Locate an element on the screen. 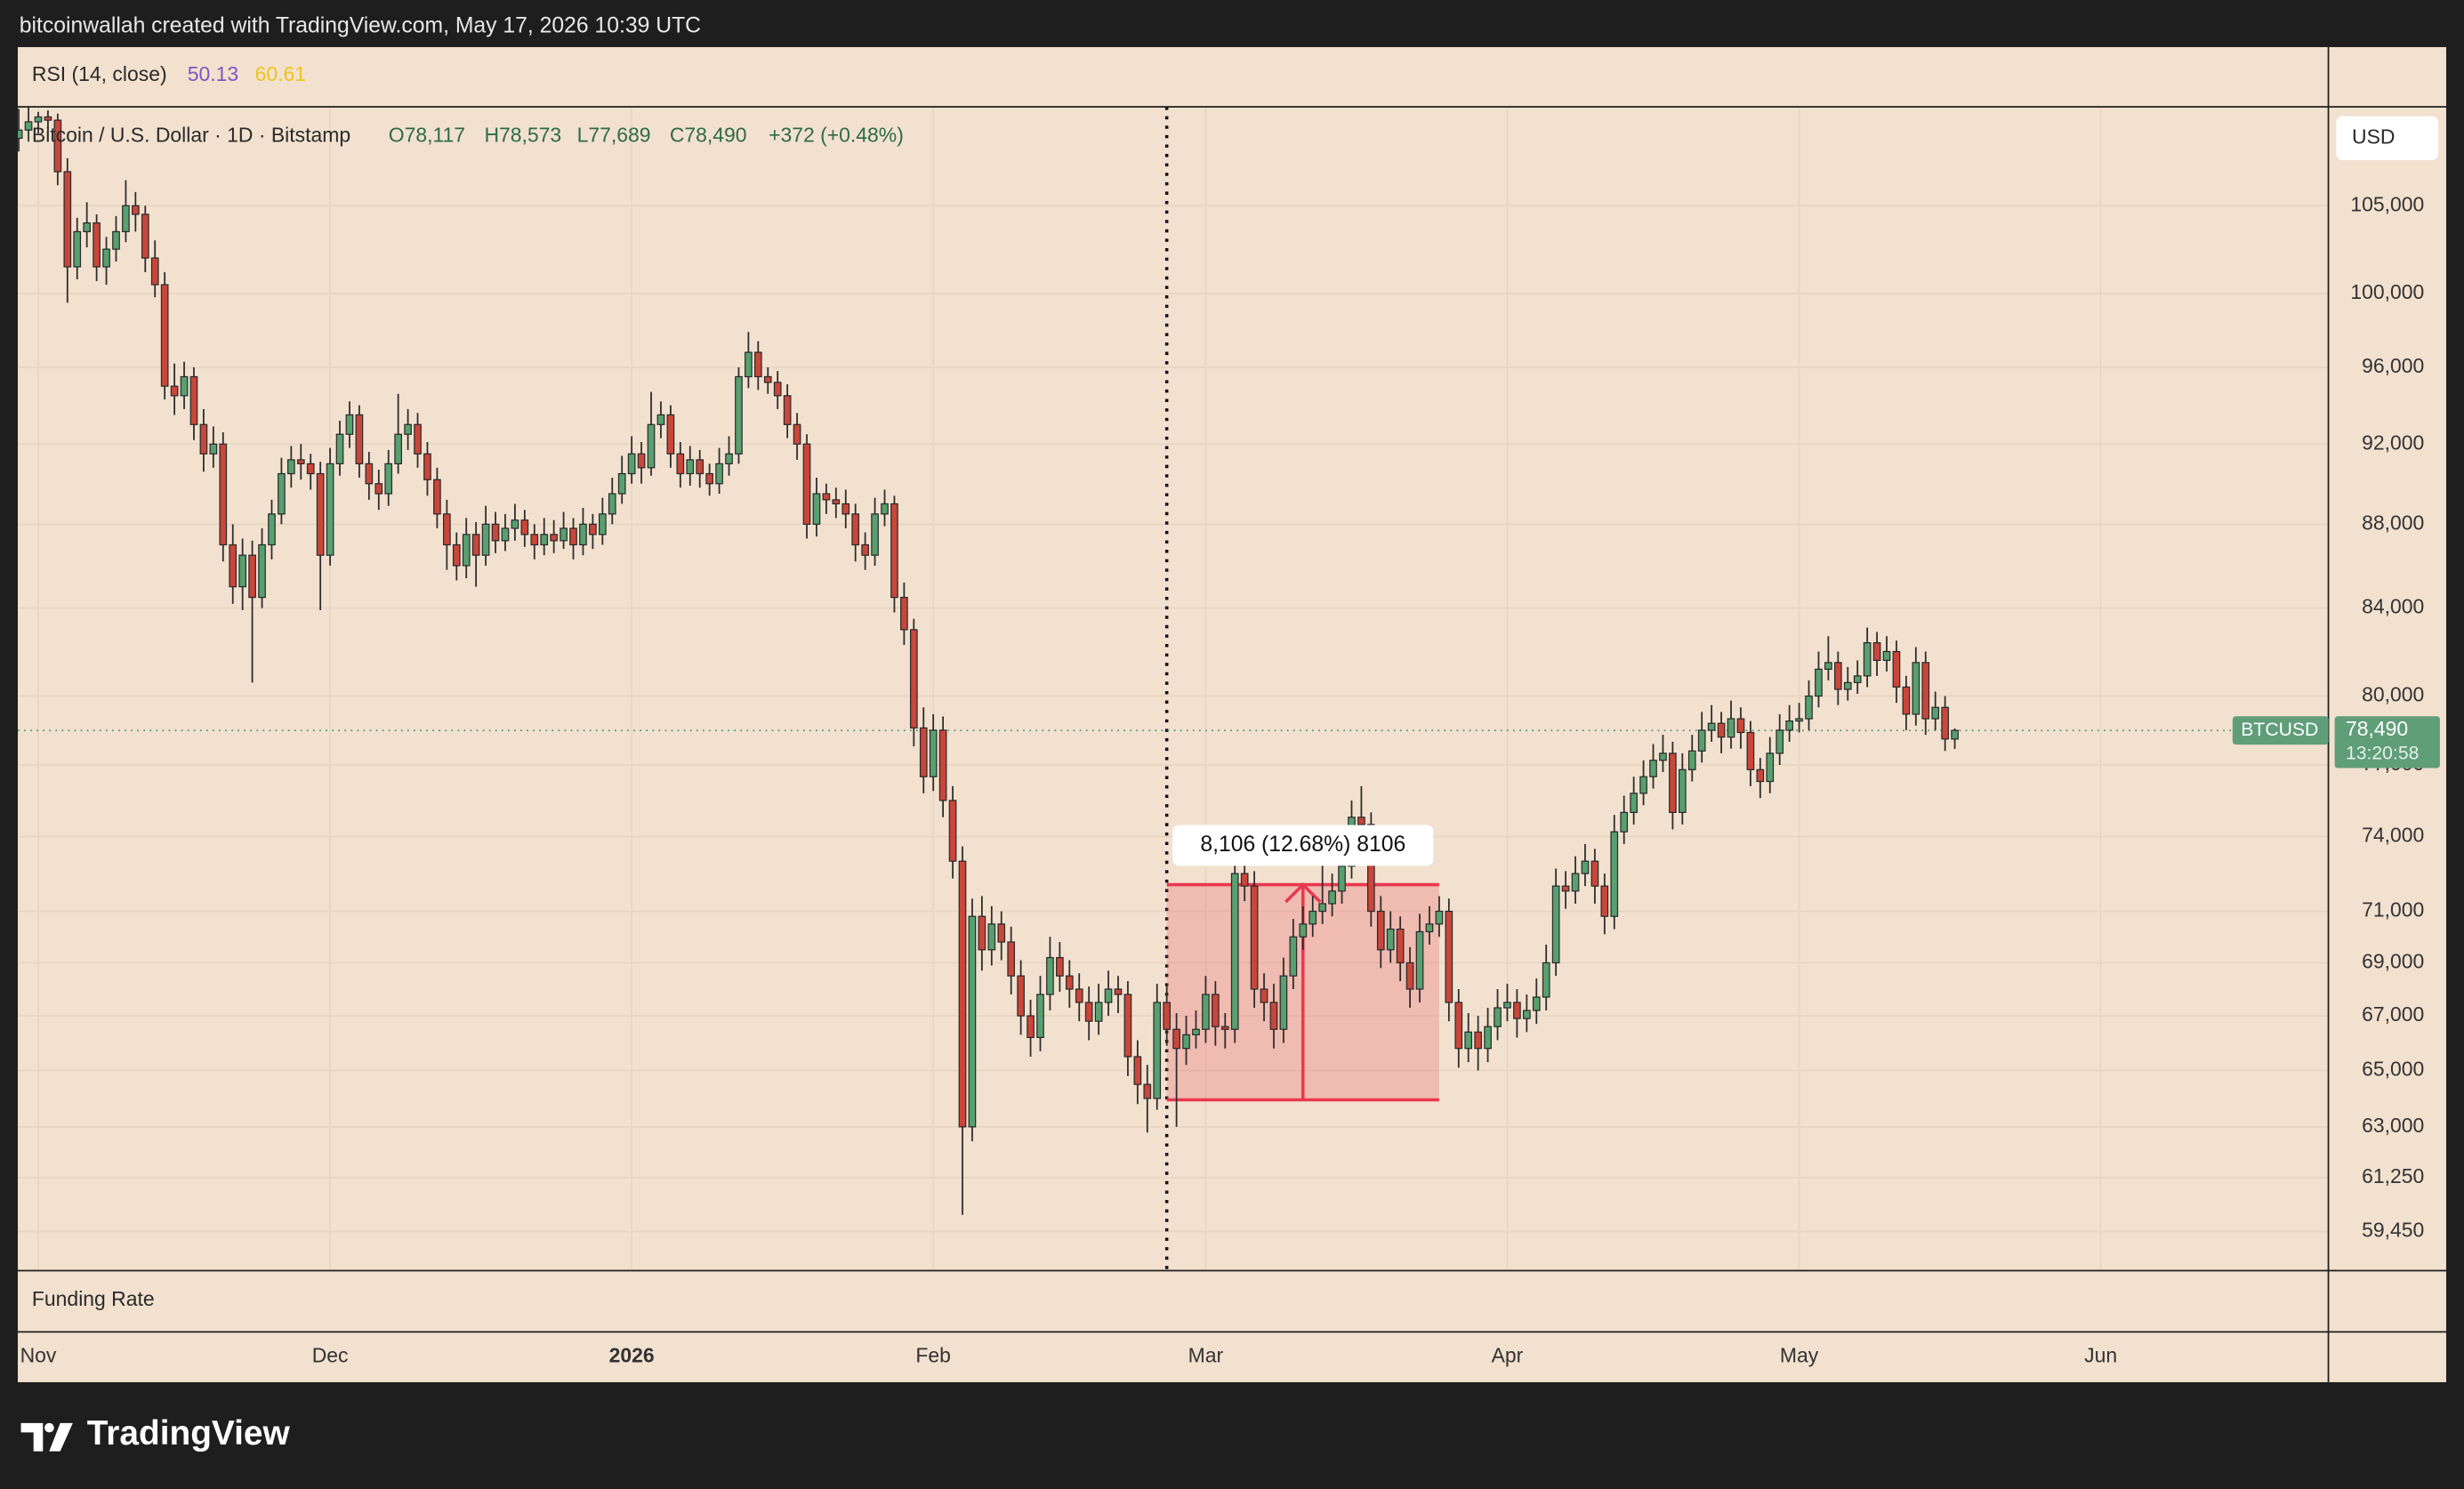  y-tick-label: 80,000 is located at coordinates (2393, 694).